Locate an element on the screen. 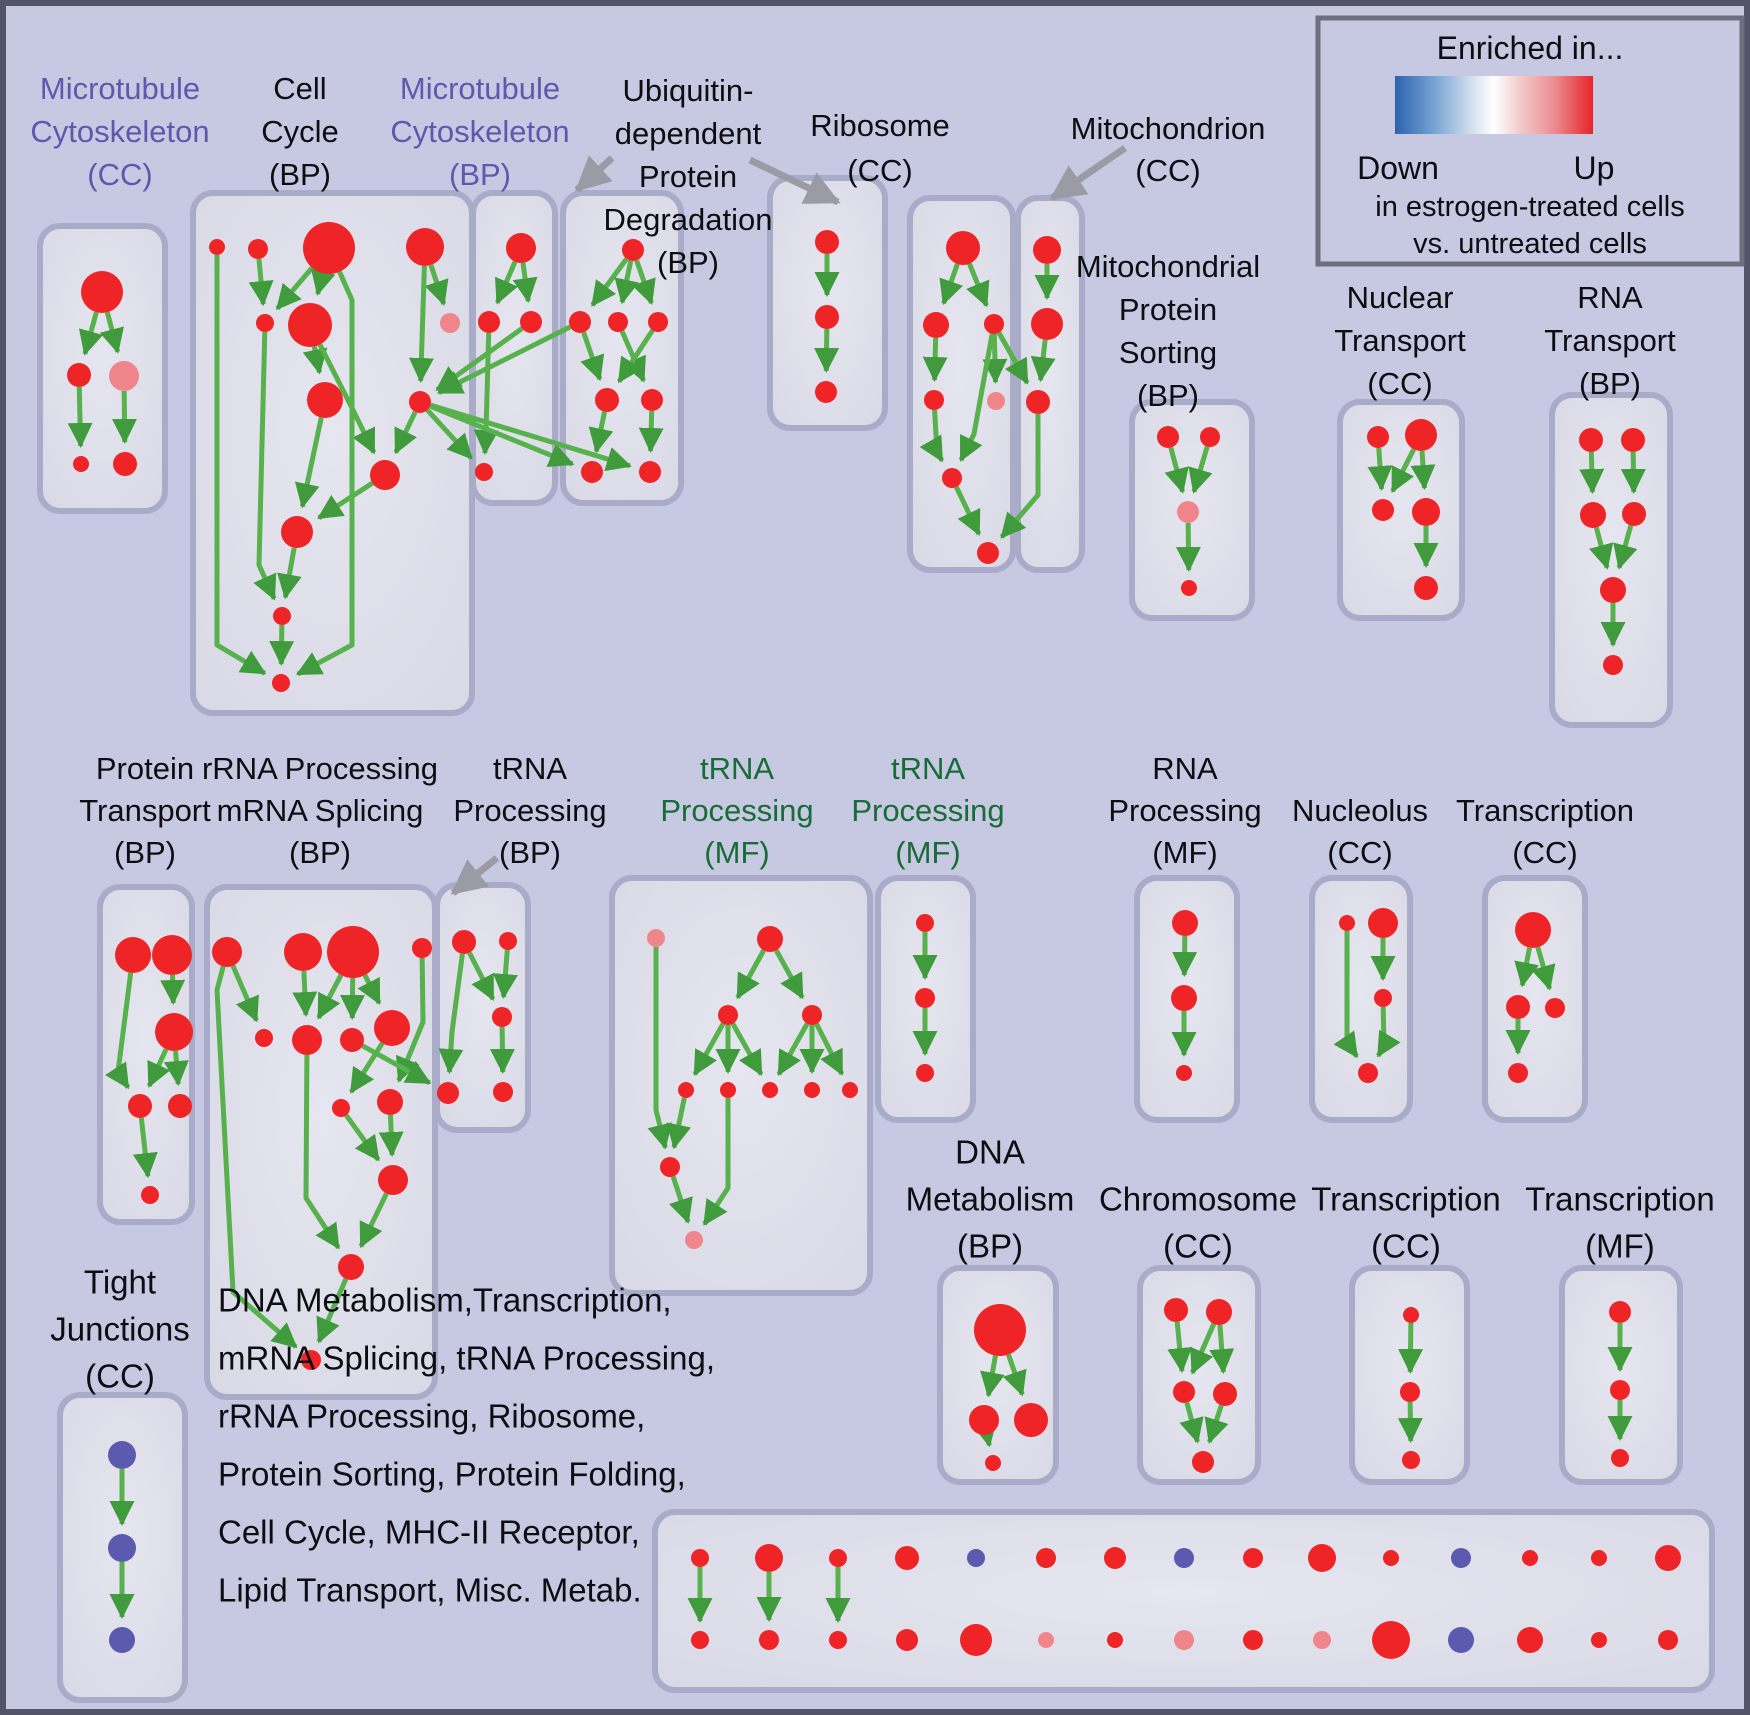  cluster-label-nuclear-transport-line-1: Transport is located at coordinates (1400, 340).